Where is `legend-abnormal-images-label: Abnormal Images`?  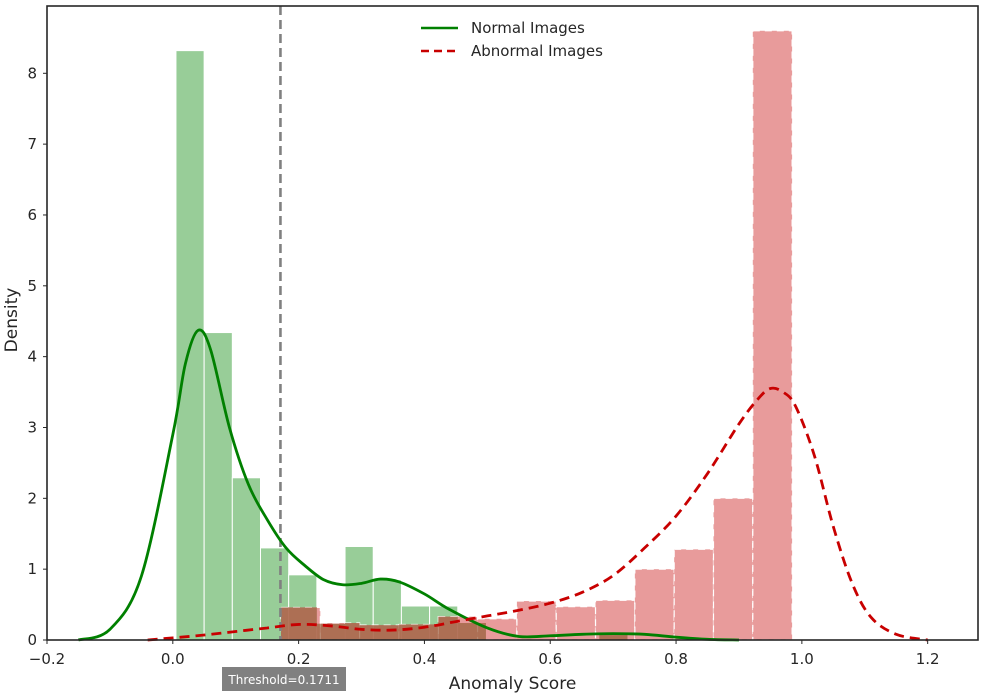
legend-abnormal-images-label: Abnormal Images is located at coordinates (537, 51).